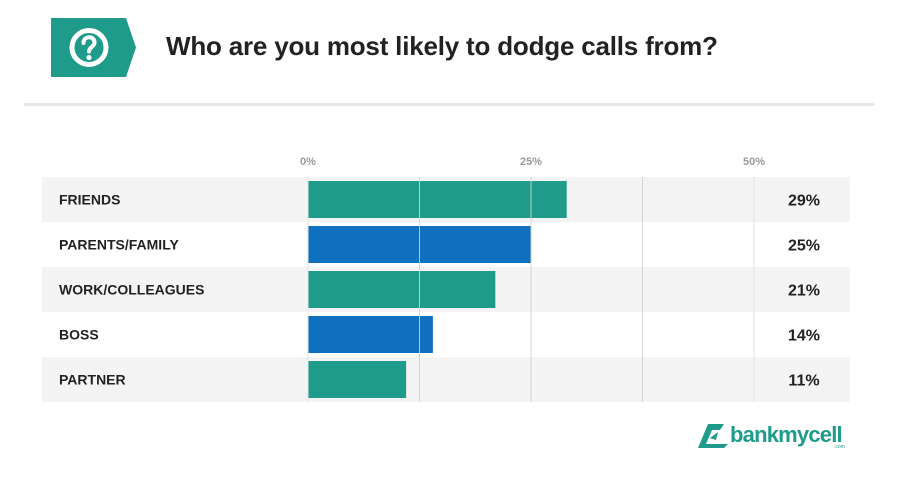 This screenshot has height=504, width=903. What do you see at coordinates (531, 162) in the screenshot?
I see `tick-label: 25%` at bounding box center [531, 162].